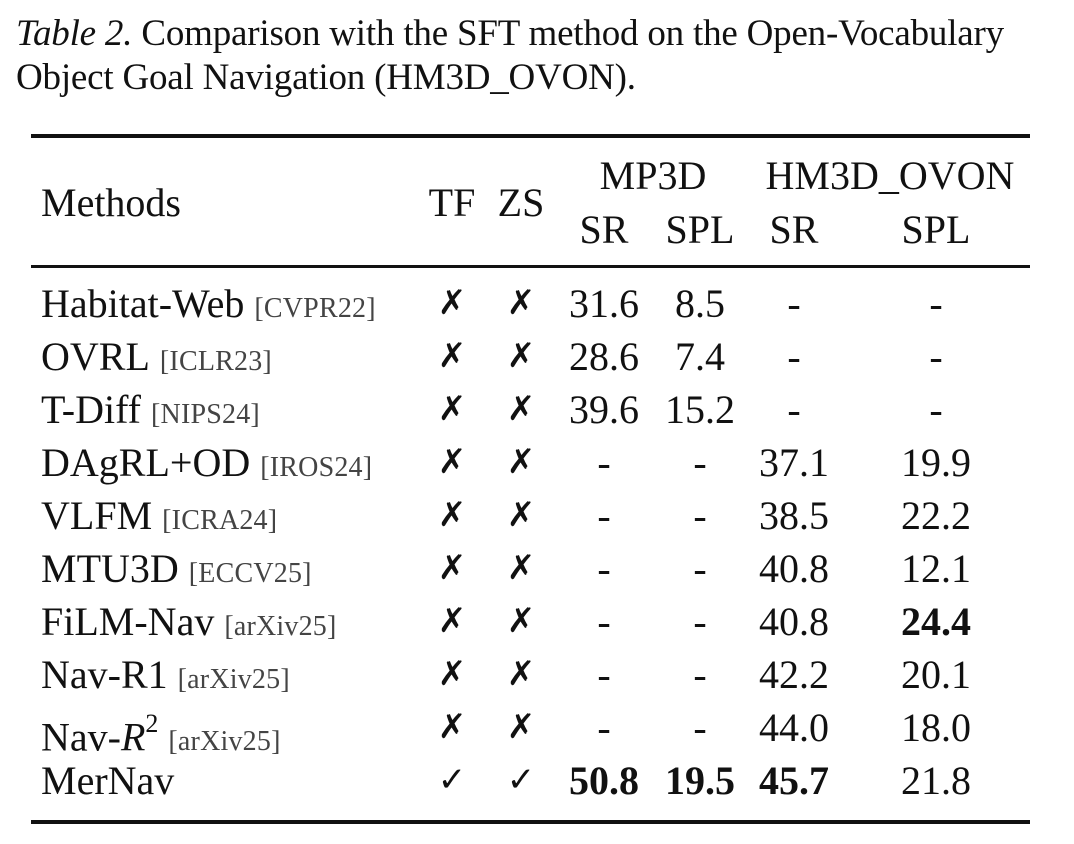  I want to click on method-cell: MTU3D [ECCV25], so click(176, 571).